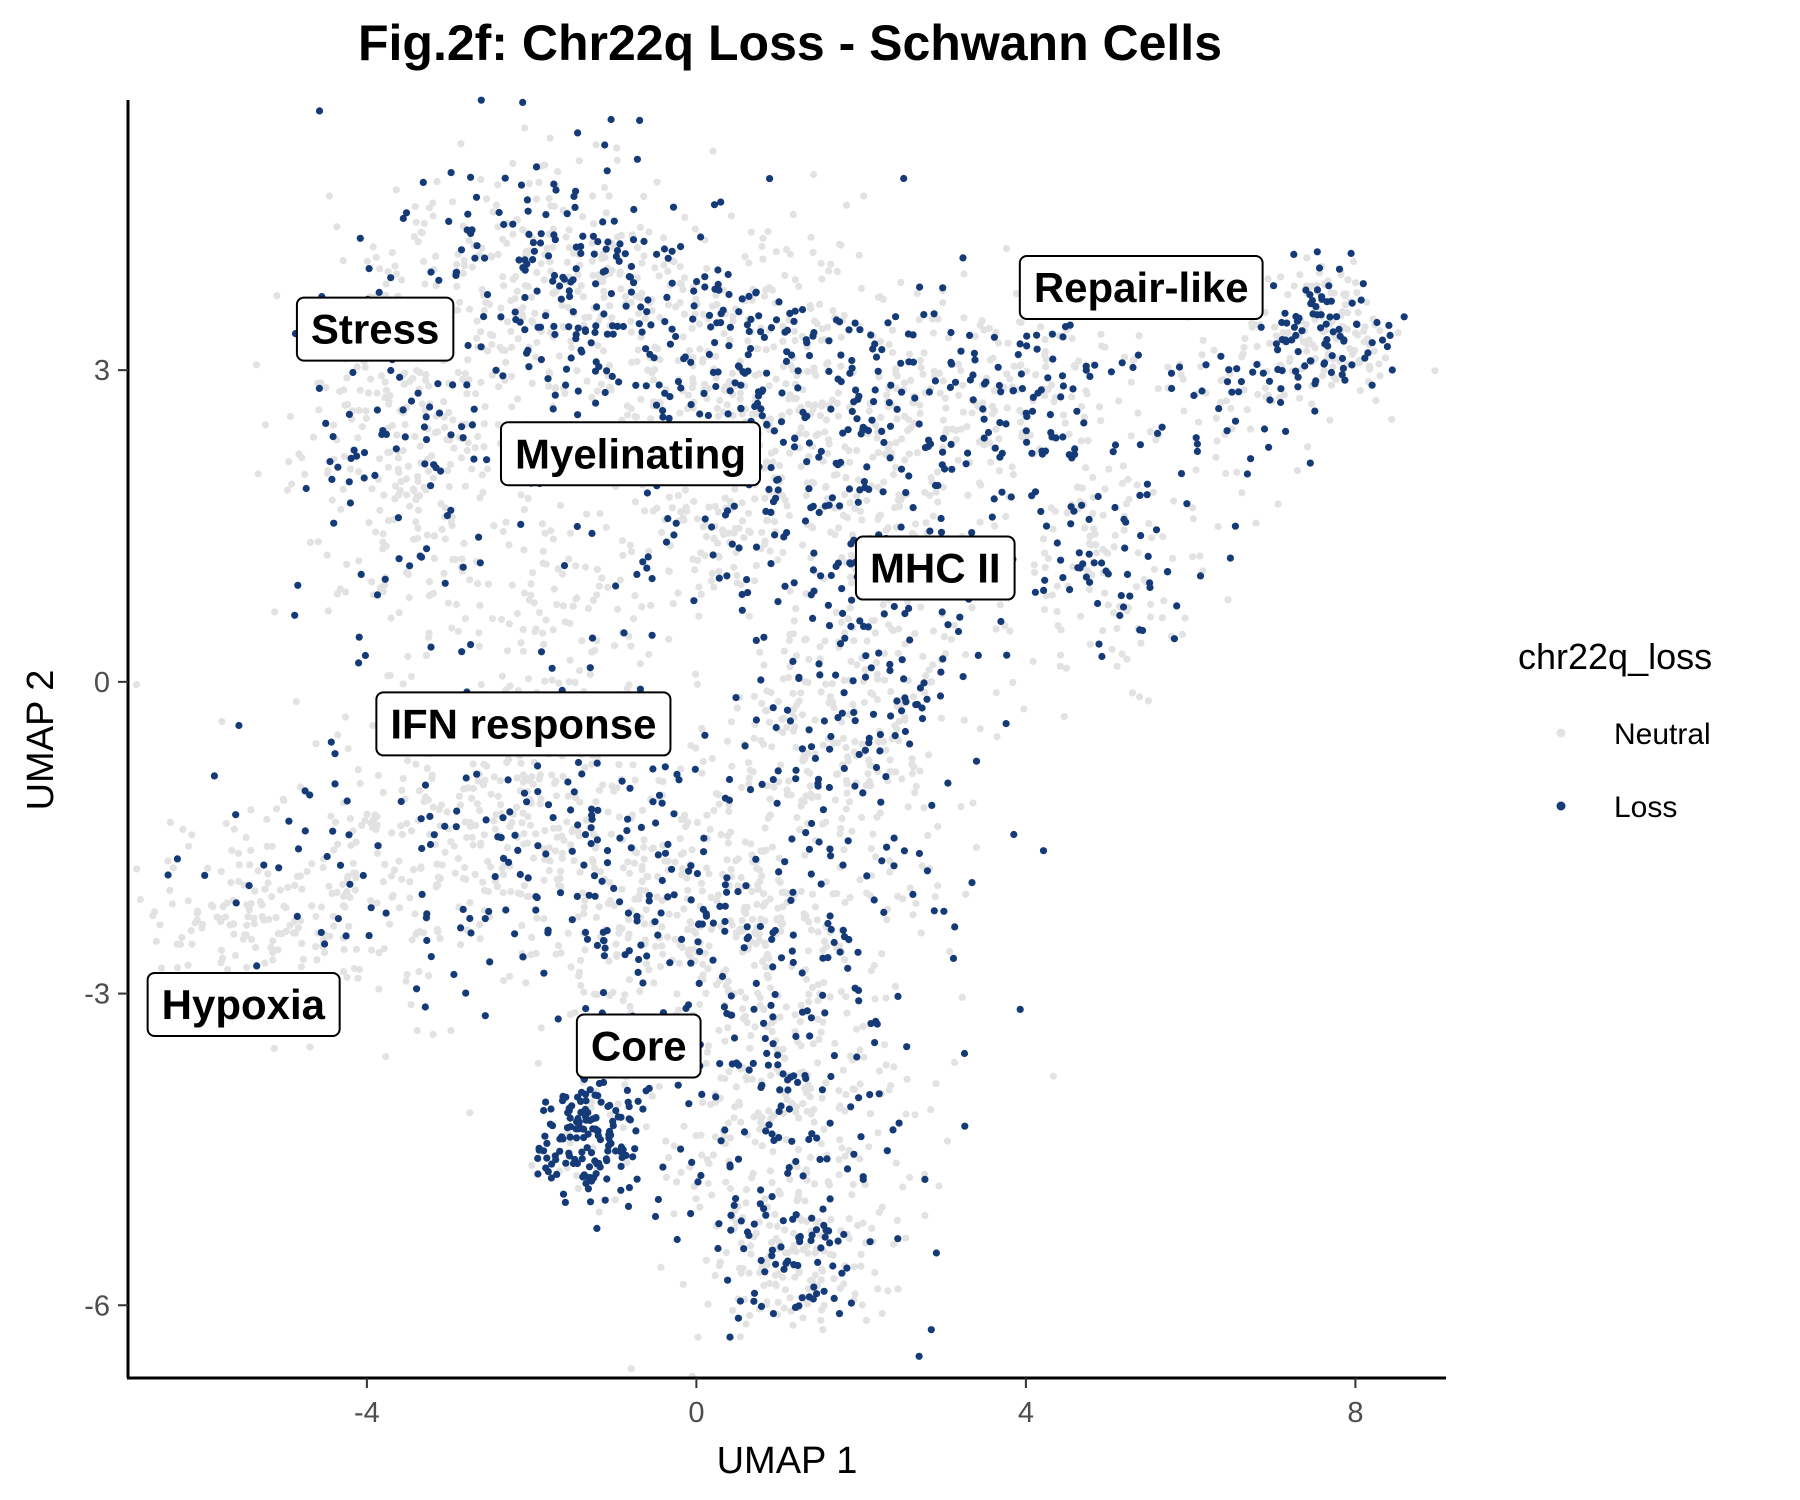 The height and width of the screenshot is (1500, 1800). Describe the element at coordinates (935, 568) in the screenshot. I see `cluster-label-box` at that location.